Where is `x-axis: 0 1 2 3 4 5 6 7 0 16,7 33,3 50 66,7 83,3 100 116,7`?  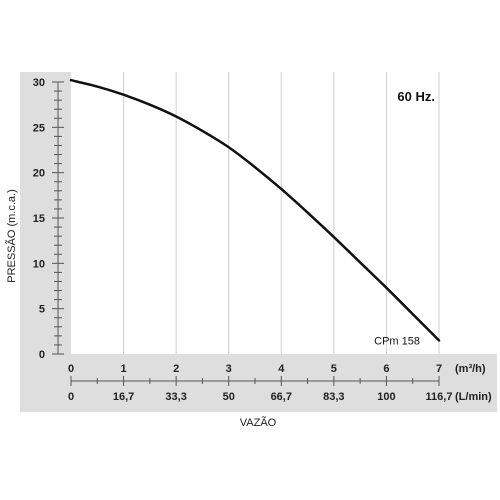
x-axis: 0 1 2 3 4 5 6 7 0 16,7 33,3 50 66,7 83,3 100 116,7 is located at coordinates (260, 383).